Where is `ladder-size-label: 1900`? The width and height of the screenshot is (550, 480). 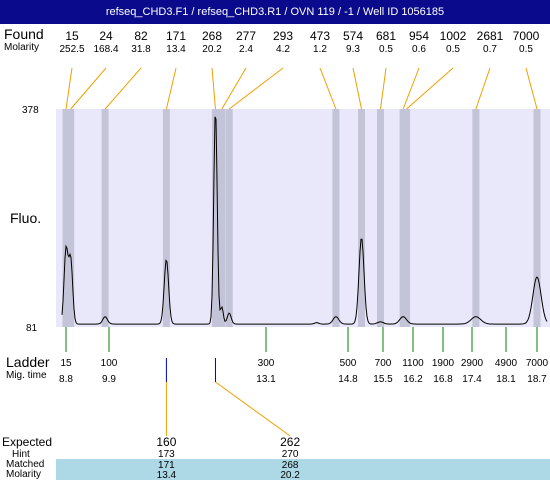
ladder-size-label: 1900 is located at coordinates (443, 363).